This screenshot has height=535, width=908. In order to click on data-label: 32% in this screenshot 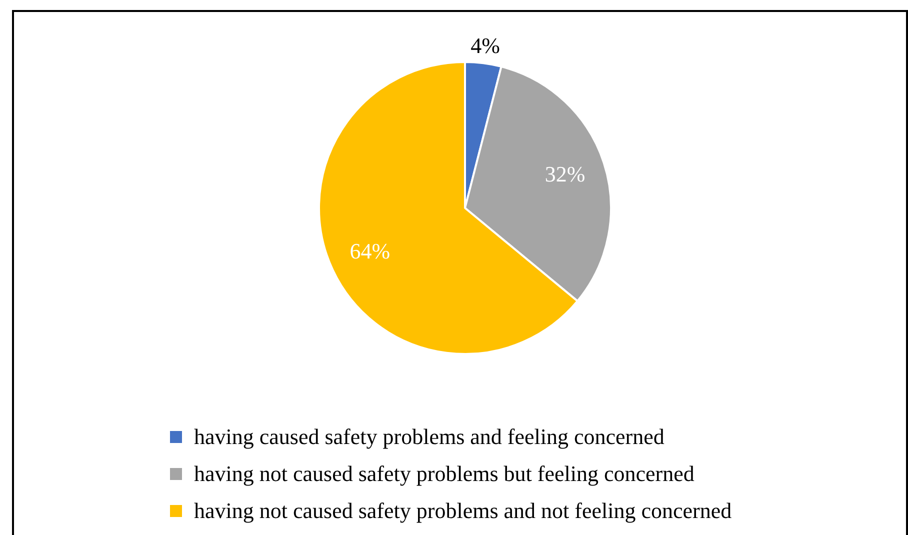, I will do `click(565, 173)`.